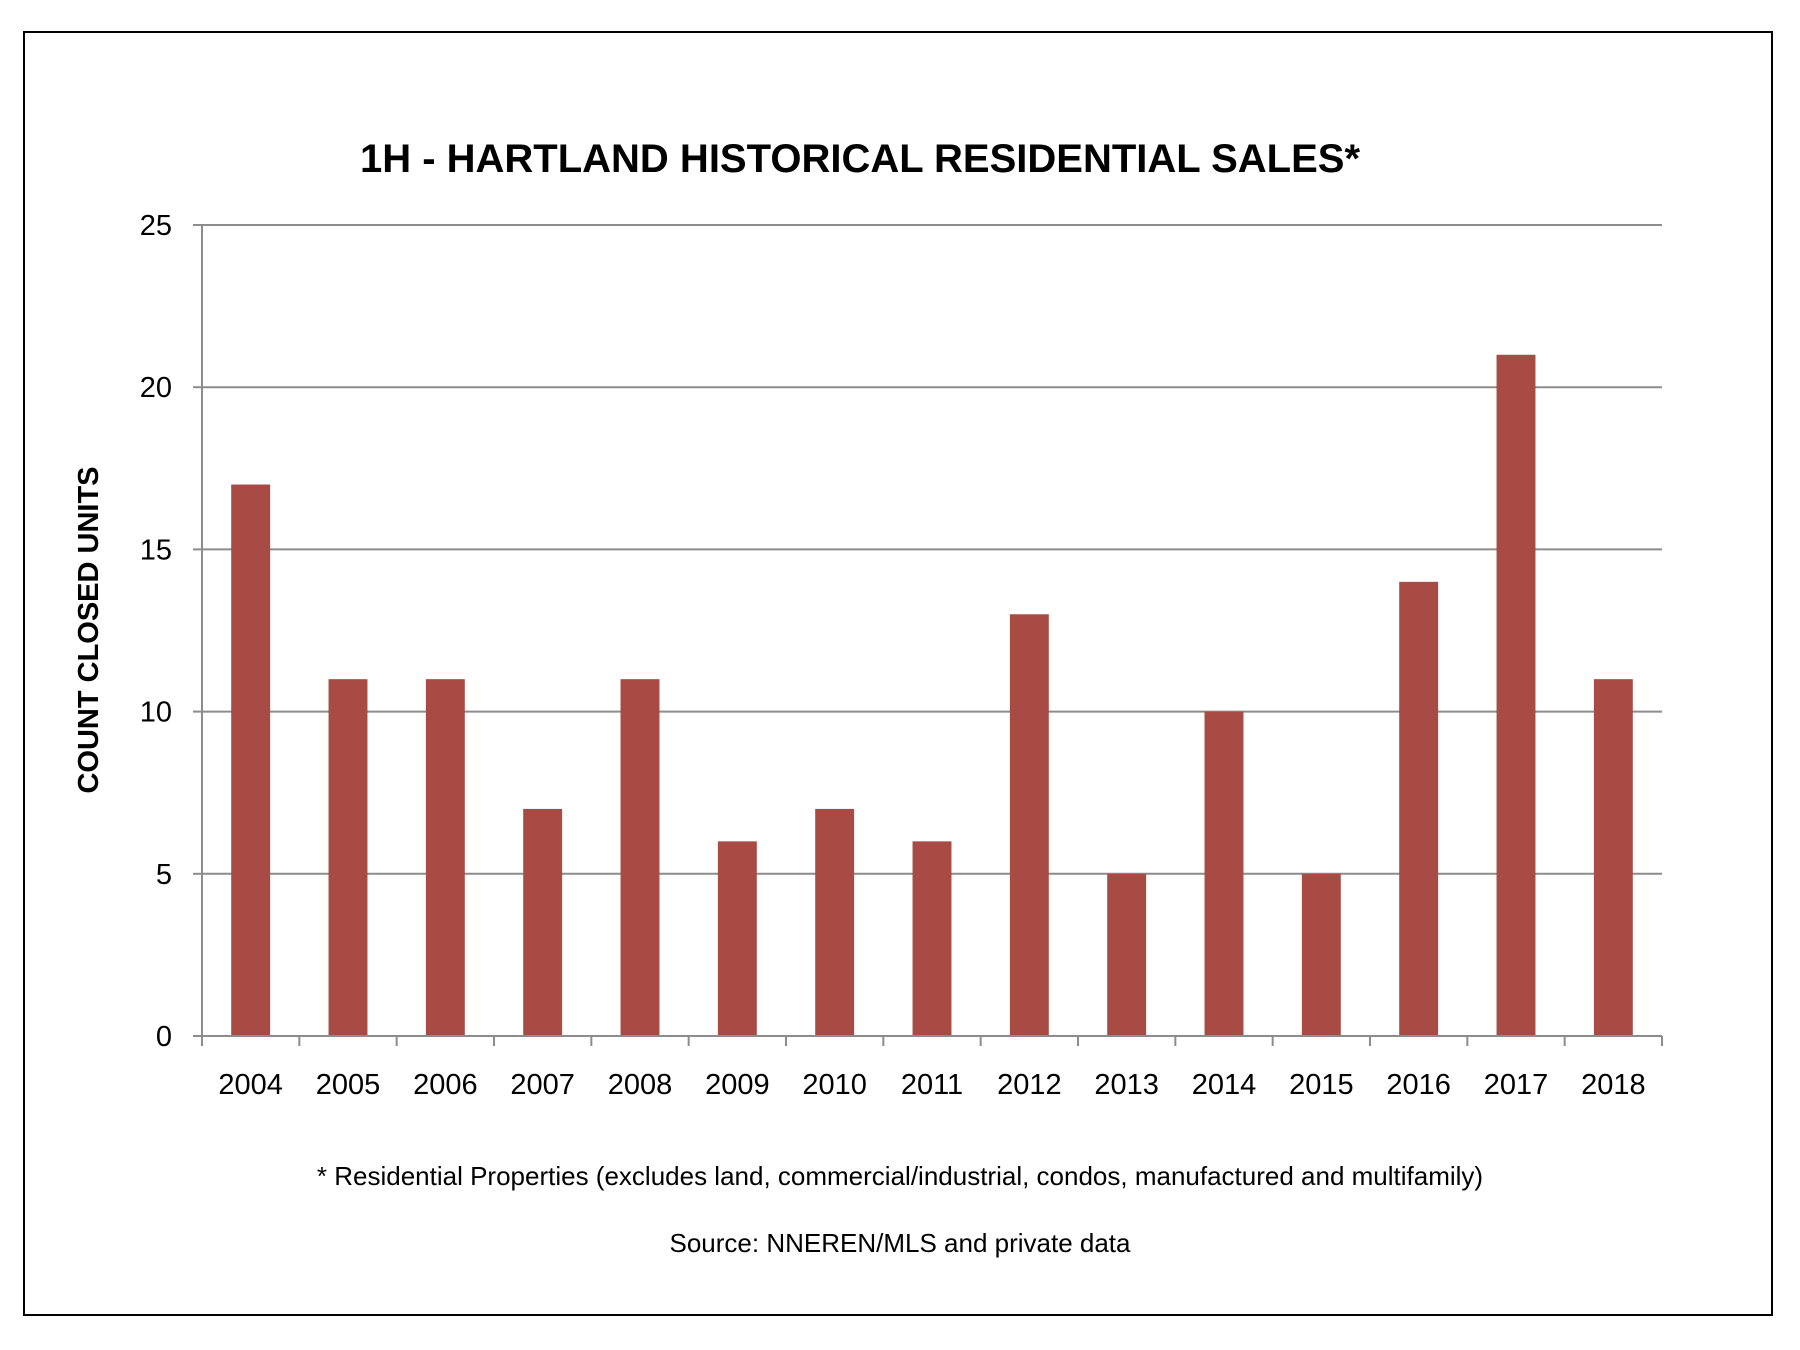 This screenshot has width=1800, height=1350. What do you see at coordinates (640, 1085) in the screenshot?
I see `x-tick-label: 2008` at bounding box center [640, 1085].